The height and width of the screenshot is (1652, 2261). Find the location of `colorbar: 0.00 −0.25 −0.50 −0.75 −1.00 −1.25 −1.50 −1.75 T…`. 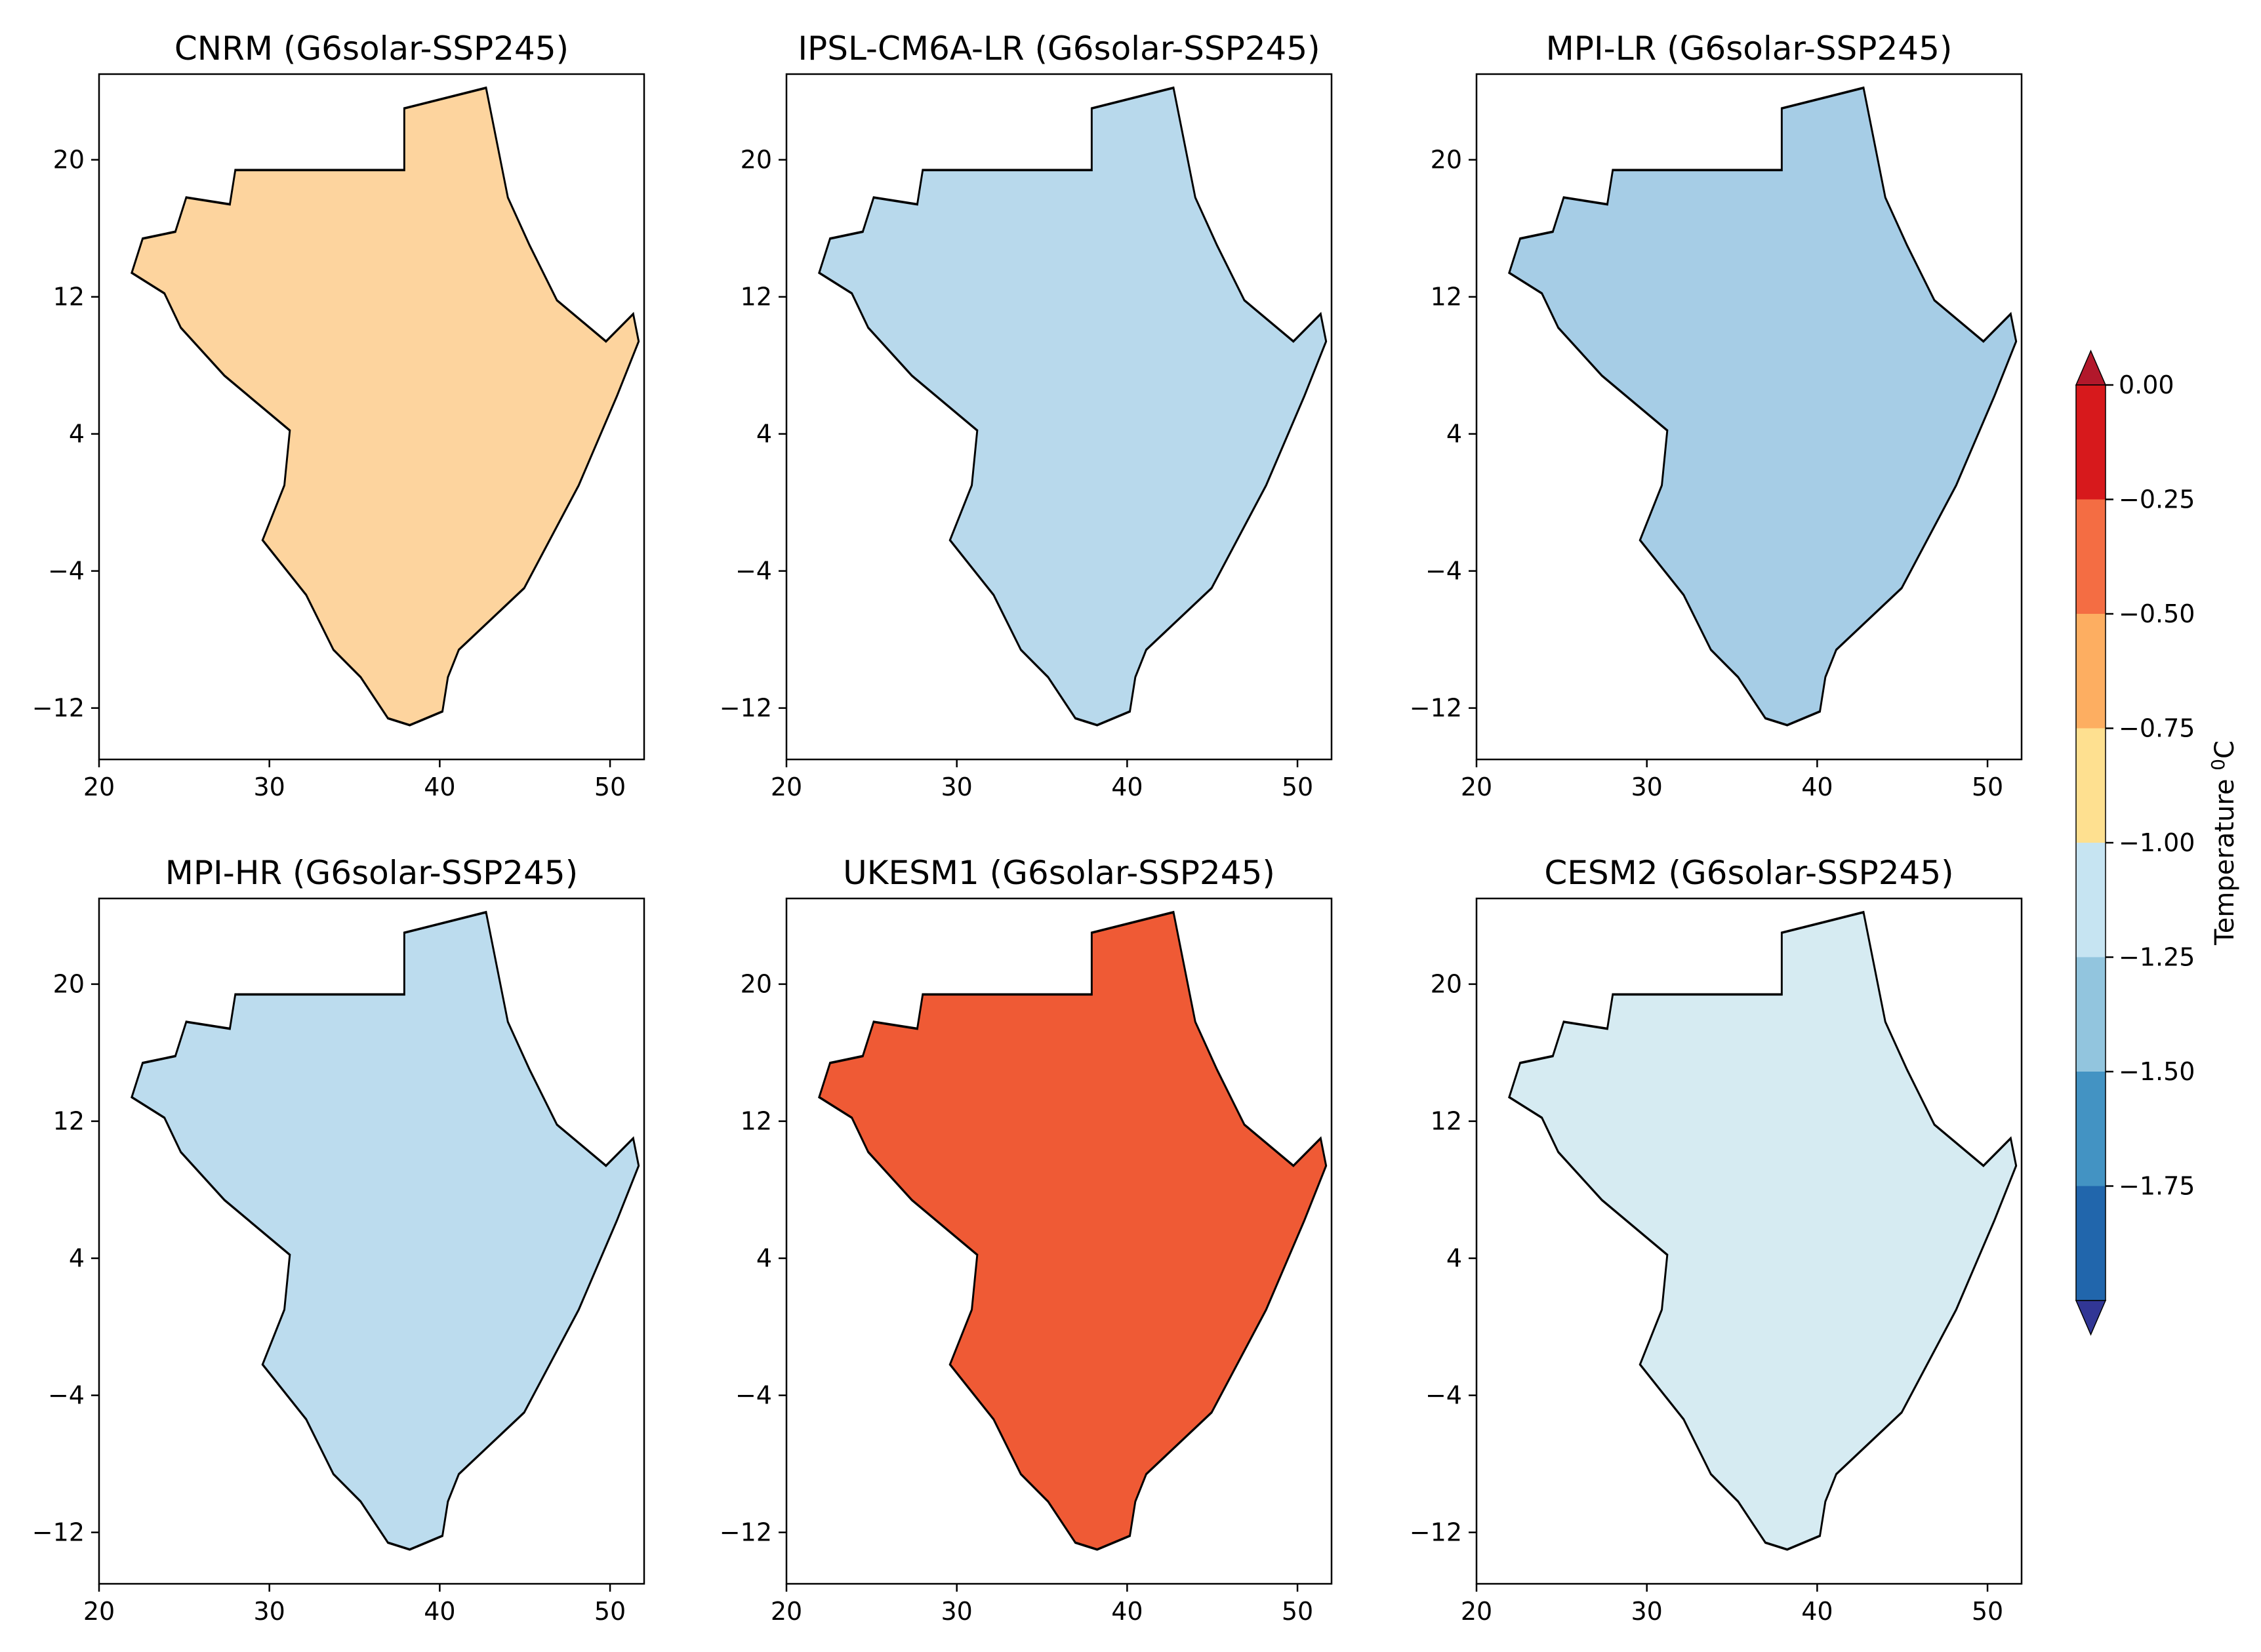

colorbar: 0.00 −0.25 −0.50 −0.75 −1.00 −1.25 −1.50 −1.75 T… is located at coordinates (2157, 843).